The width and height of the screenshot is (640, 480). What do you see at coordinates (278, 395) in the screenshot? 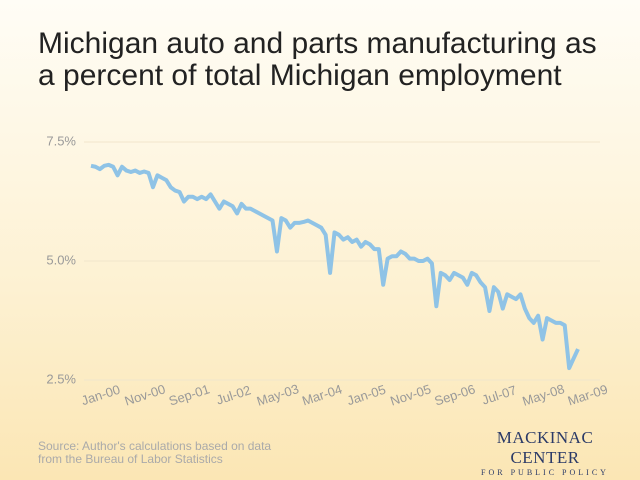
I see `x-tick-label: May-03` at bounding box center [278, 395].